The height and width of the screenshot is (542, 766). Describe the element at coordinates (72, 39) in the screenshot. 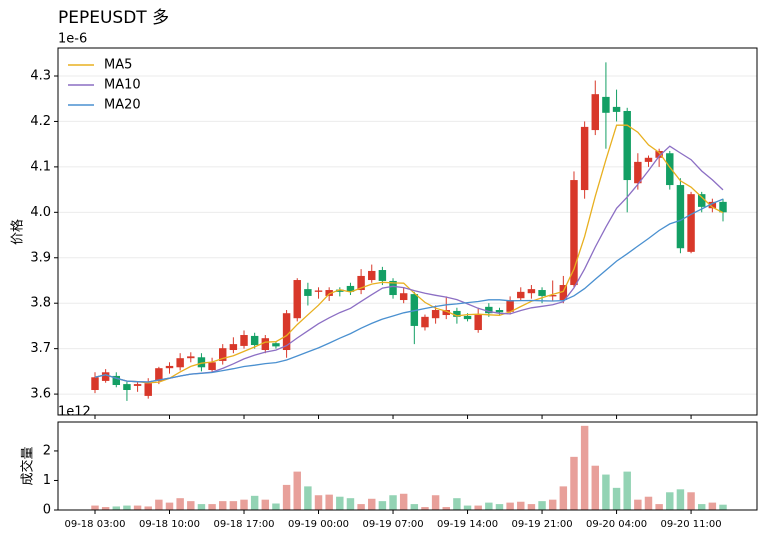

I see `y-offset-label: 1e-6` at that location.